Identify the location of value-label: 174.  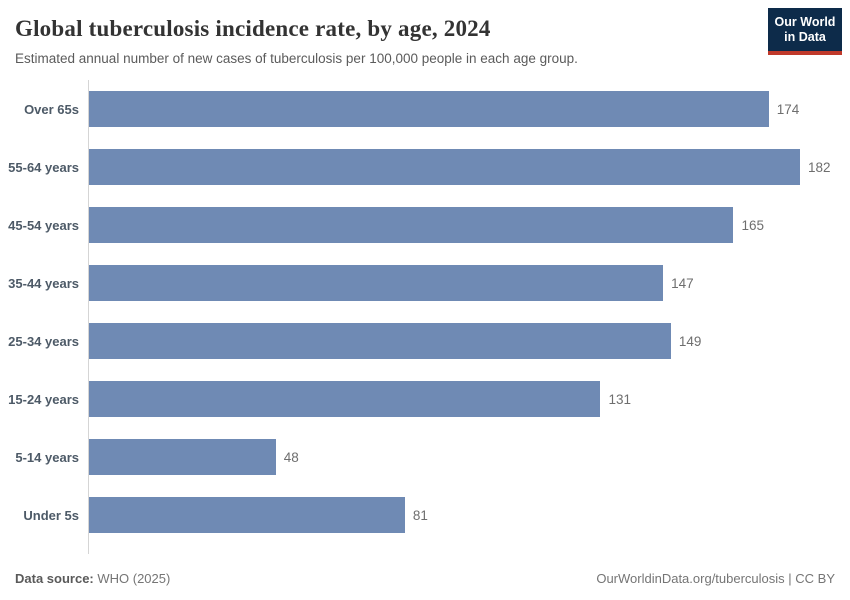
(788, 109).